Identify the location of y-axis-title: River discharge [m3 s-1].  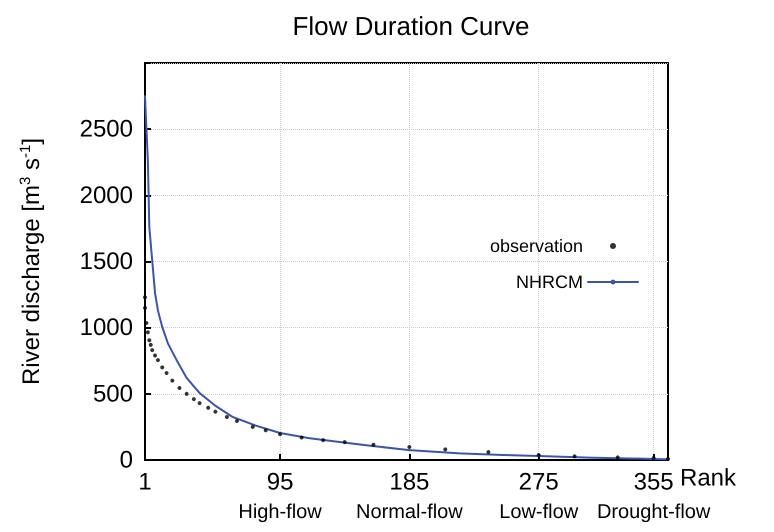
(31, 262).